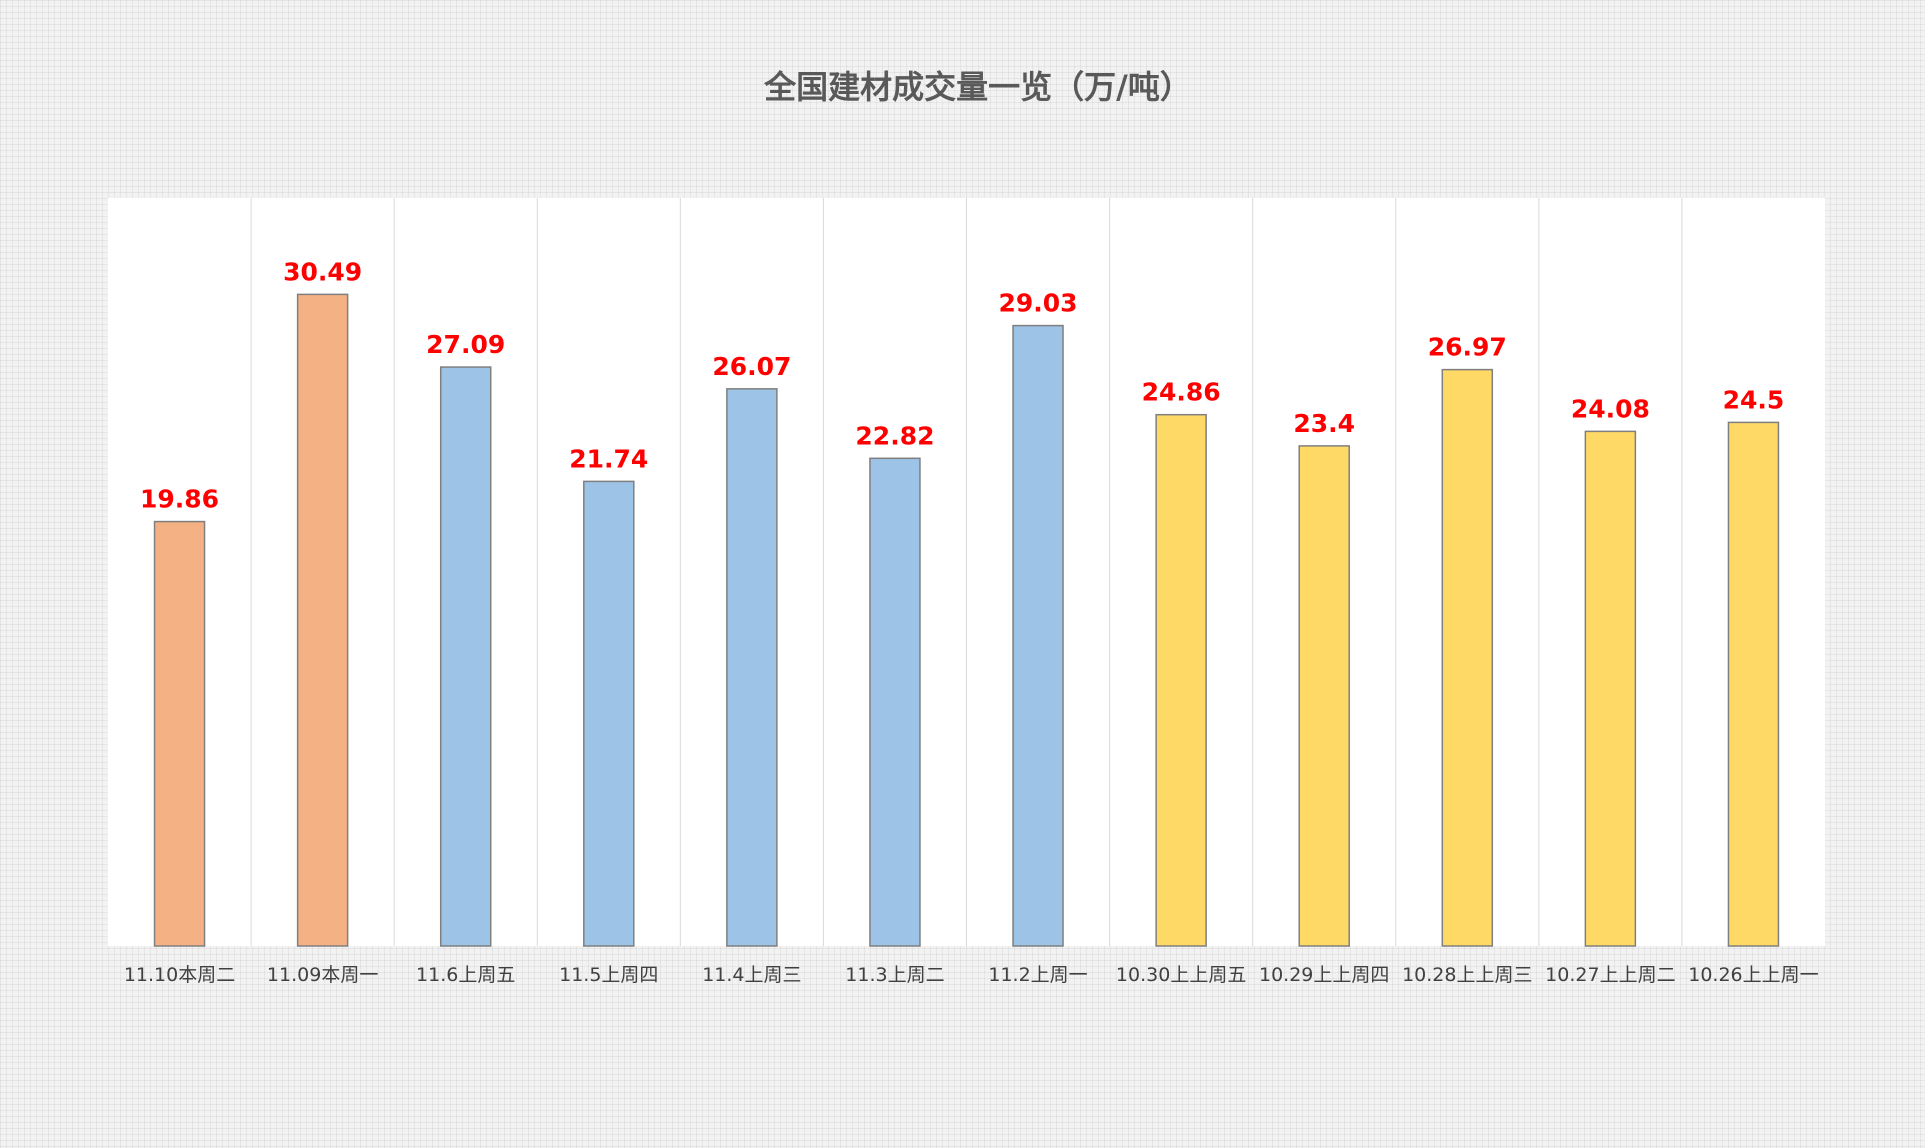 The width and height of the screenshot is (1925, 1148). What do you see at coordinates (1181, 392) in the screenshot?
I see `data-label: 24.86` at bounding box center [1181, 392].